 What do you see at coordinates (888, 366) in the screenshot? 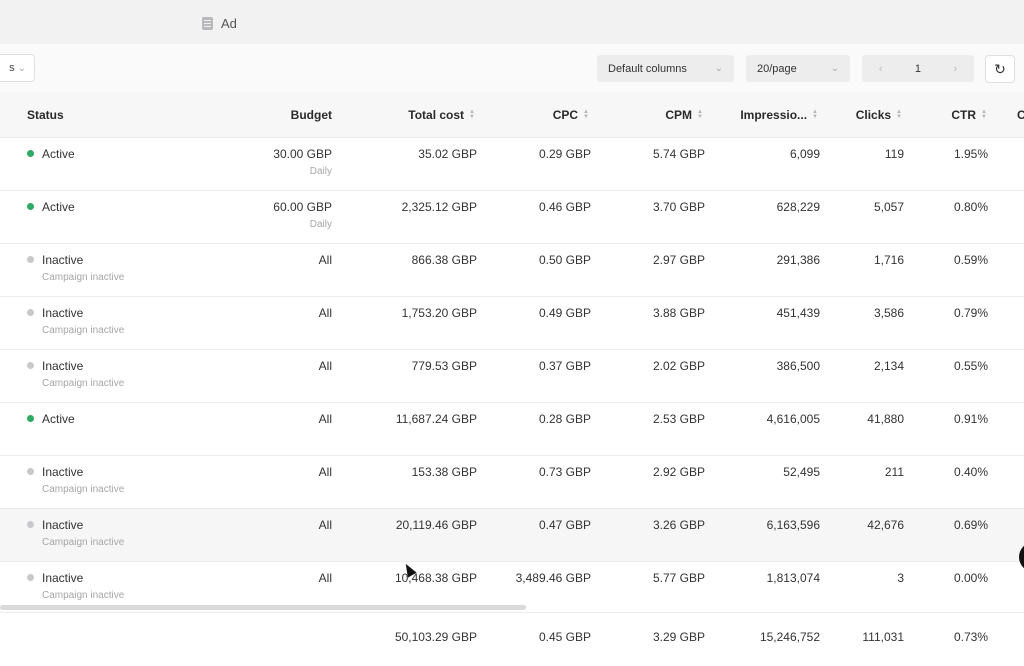
I see `clicks-cell: 2,134` at bounding box center [888, 366].